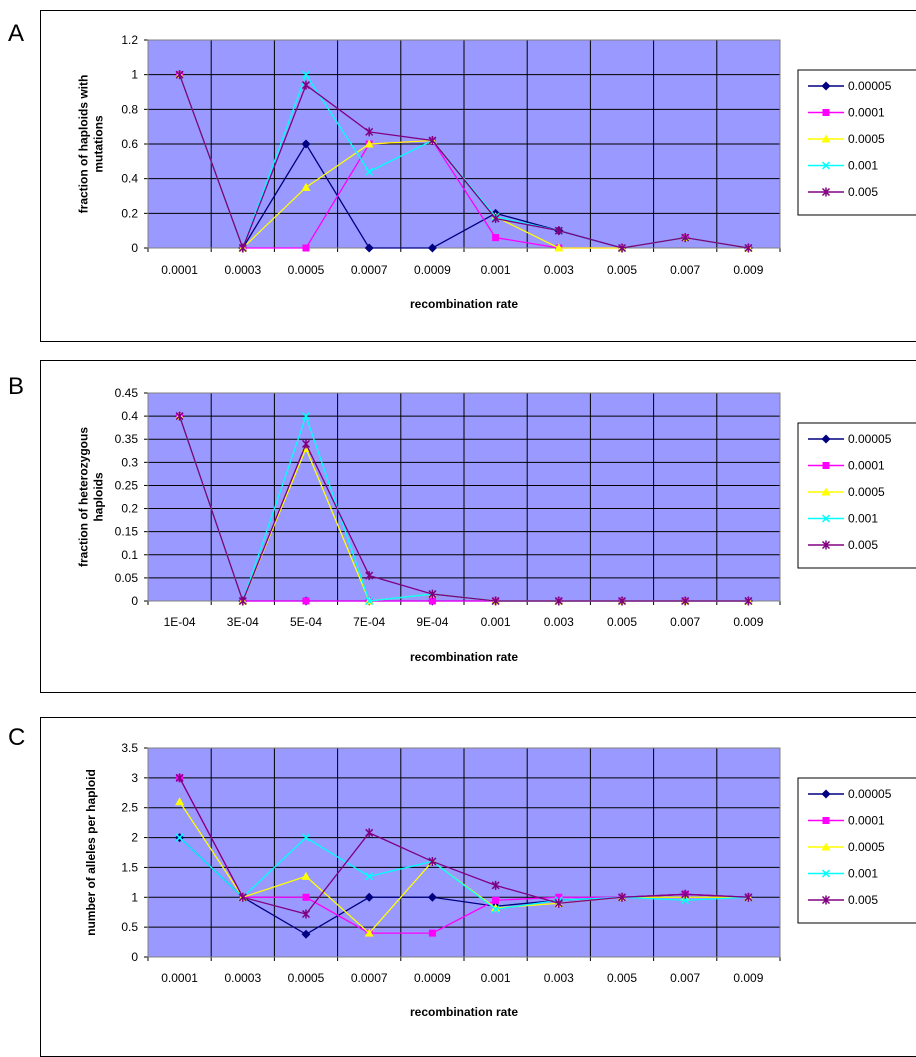 This screenshot has height=1057, width=916. Describe the element at coordinates (129, 555) in the screenshot. I see `y-tick-label: 0.1` at that location.